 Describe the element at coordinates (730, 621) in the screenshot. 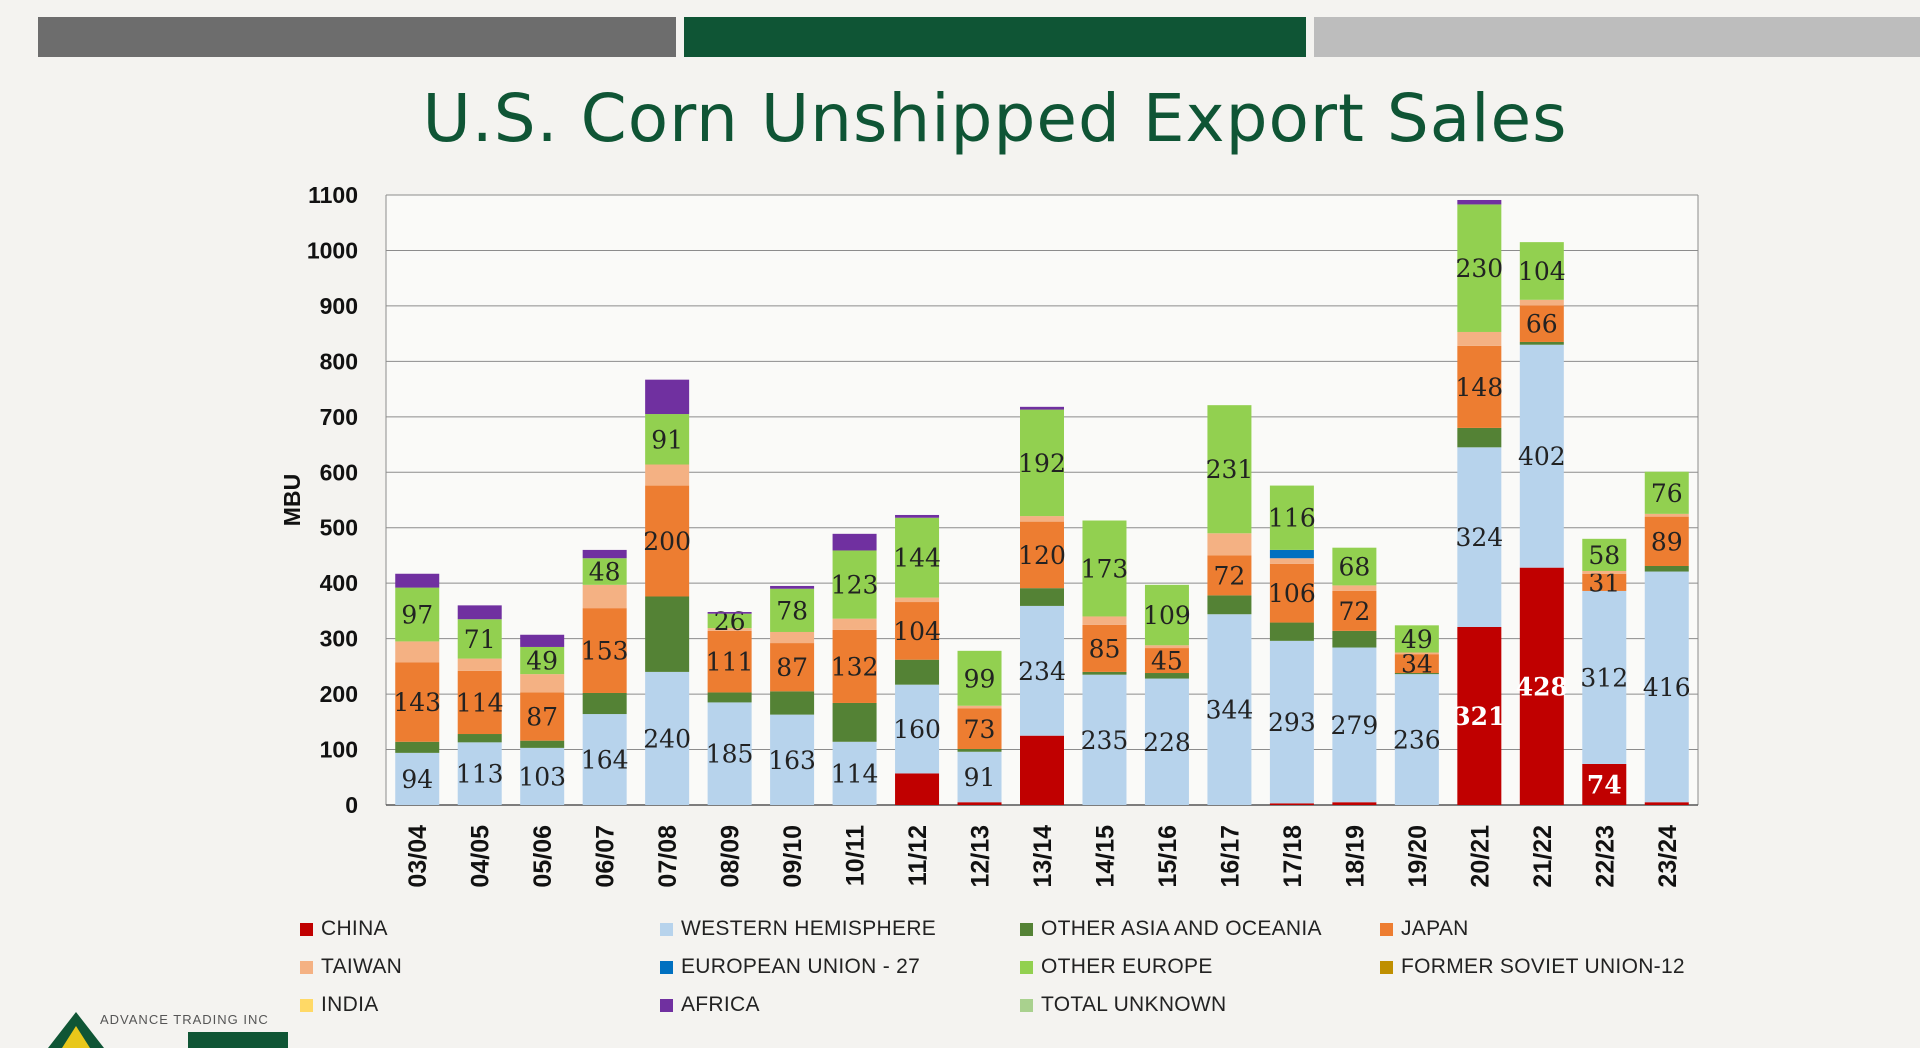

I see `data-label: 26` at that location.